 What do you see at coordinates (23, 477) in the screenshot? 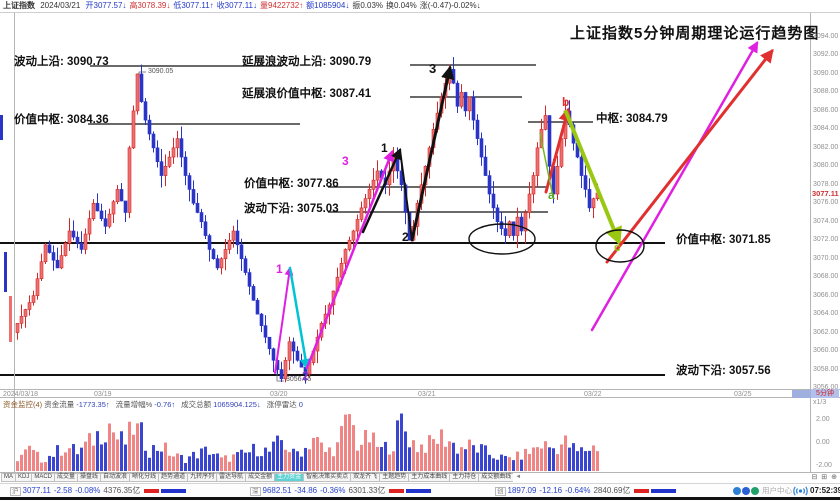
I see `indicator-tab-KDJ: KDJ` at bounding box center [23, 477].